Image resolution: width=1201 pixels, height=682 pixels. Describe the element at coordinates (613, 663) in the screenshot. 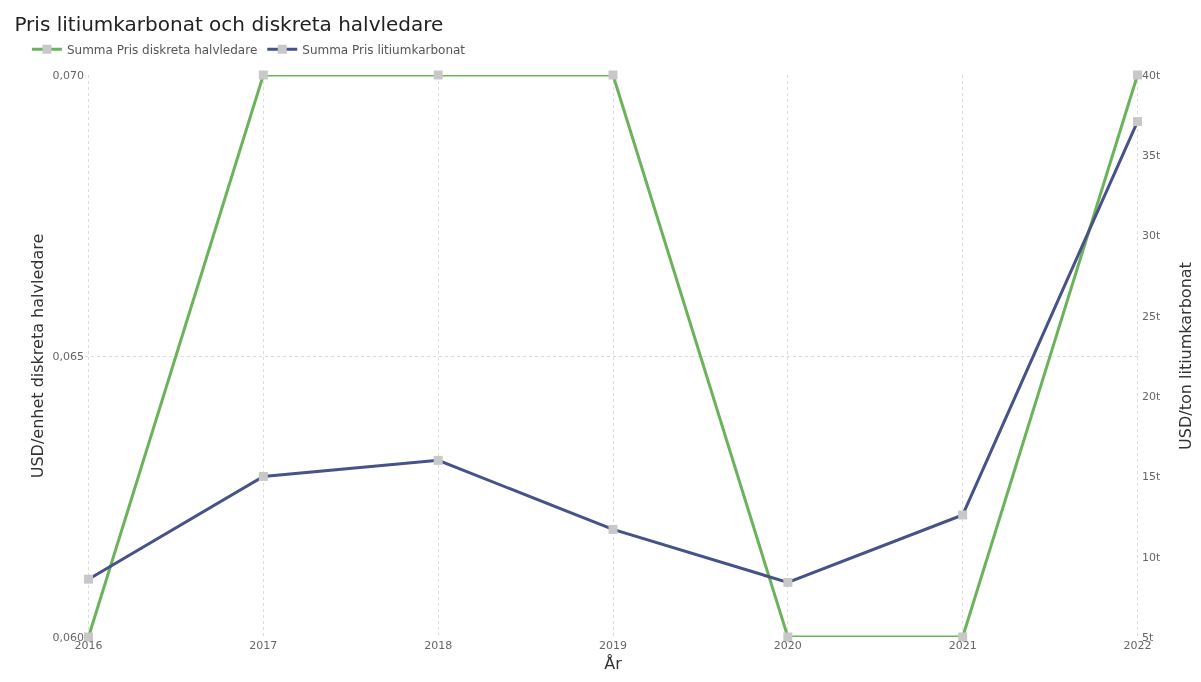

I see `x-axis-title: År` at that location.